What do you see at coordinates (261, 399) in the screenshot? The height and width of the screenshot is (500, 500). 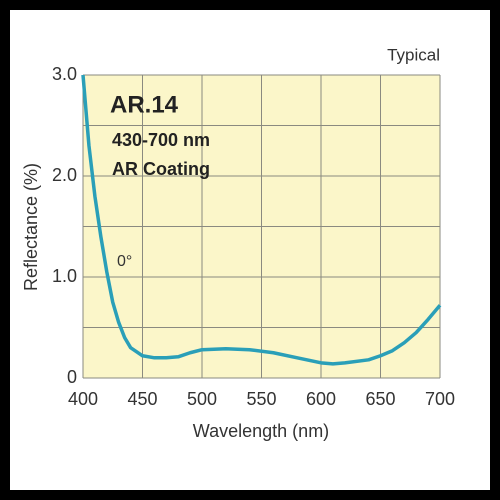 I see `x-tick-label: 550` at bounding box center [261, 399].